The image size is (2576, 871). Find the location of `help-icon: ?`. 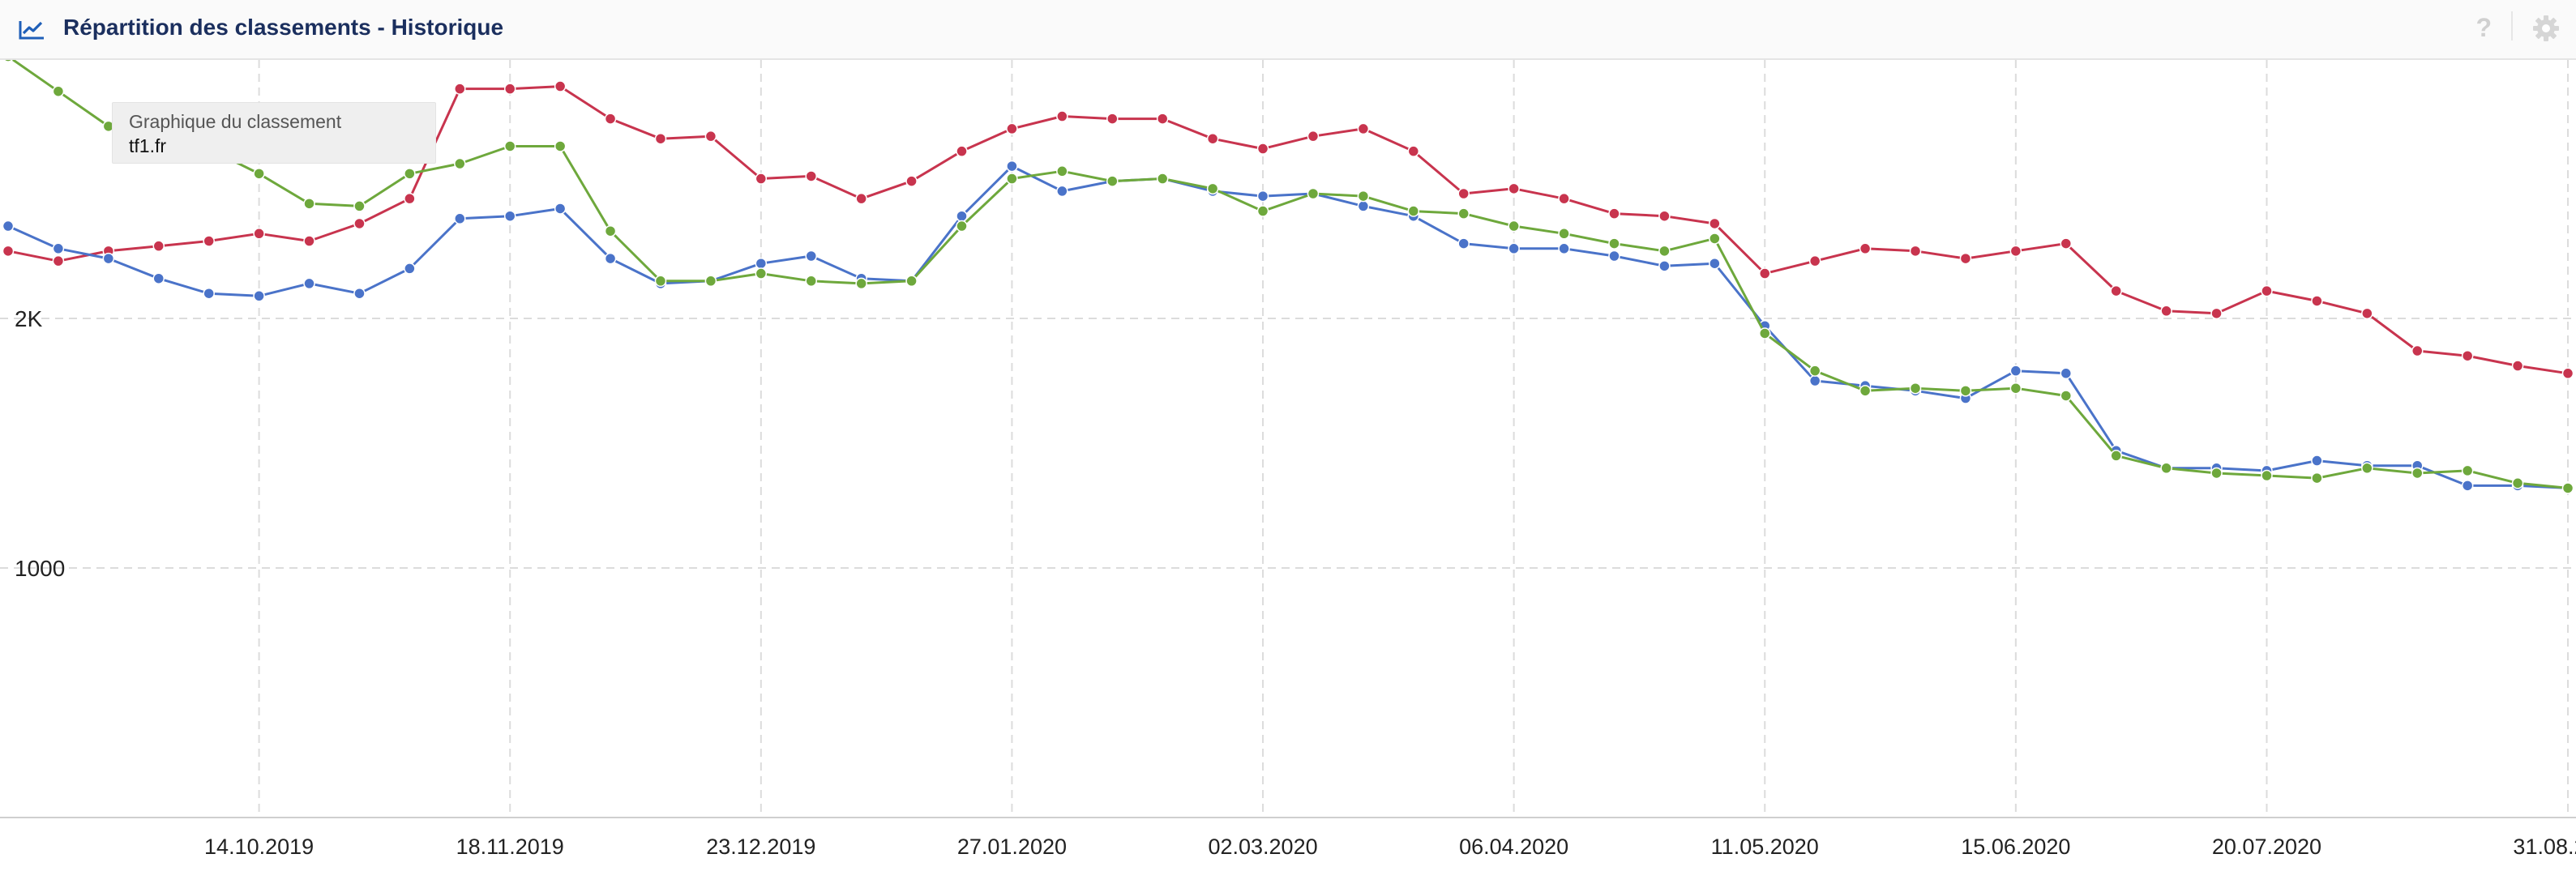

help-icon: ? is located at coordinates (2483, 27).